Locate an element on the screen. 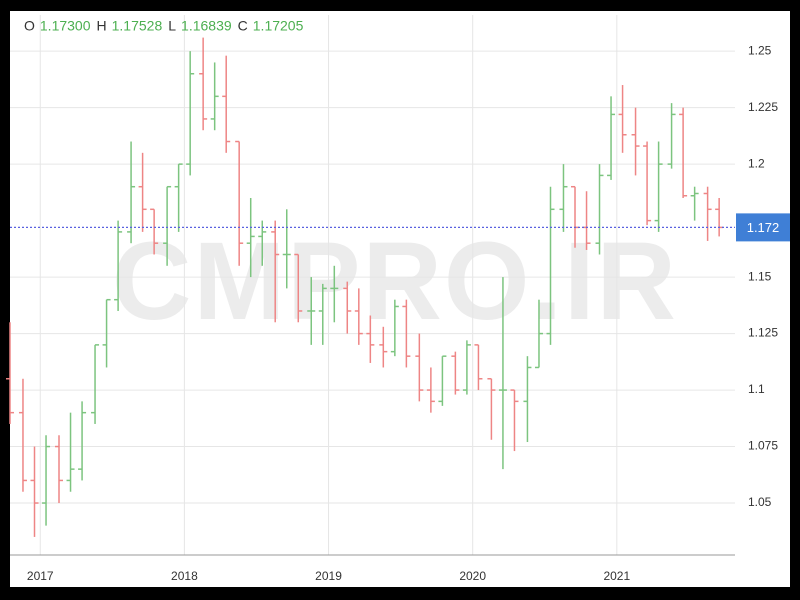 This screenshot has height=600, width=800. header-label: L is located at coordinates (172, 26).